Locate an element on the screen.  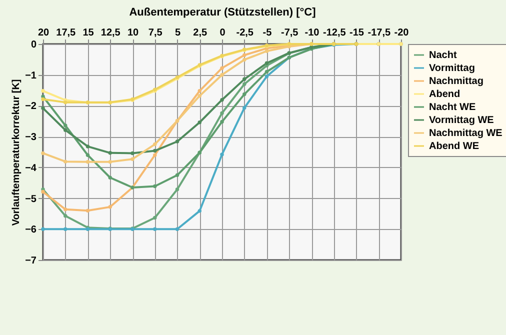
x-tick-label: 17,5 is located at coordinates (66, 33).